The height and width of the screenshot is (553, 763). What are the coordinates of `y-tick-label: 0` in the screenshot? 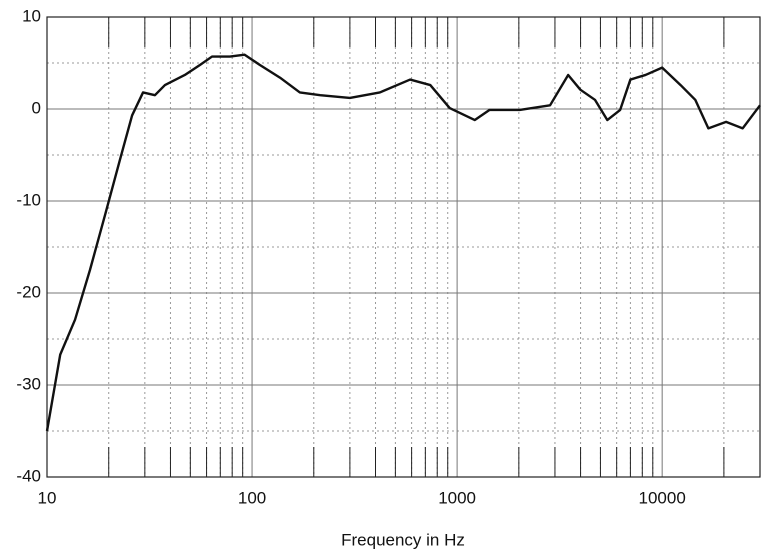 It's located at (36, 107).